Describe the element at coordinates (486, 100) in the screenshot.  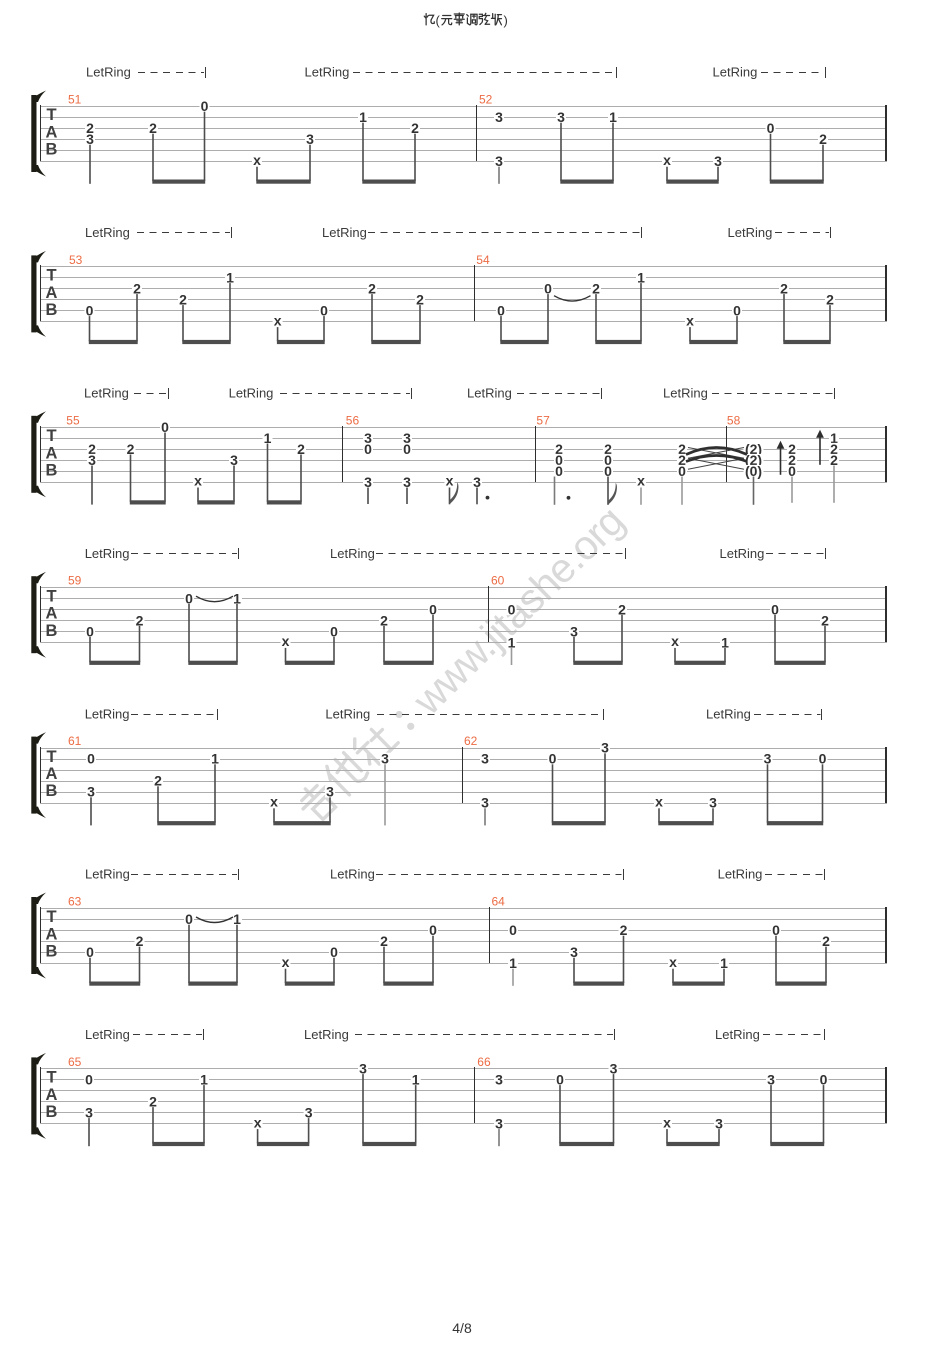
I see `svg-text: 52` at that location.